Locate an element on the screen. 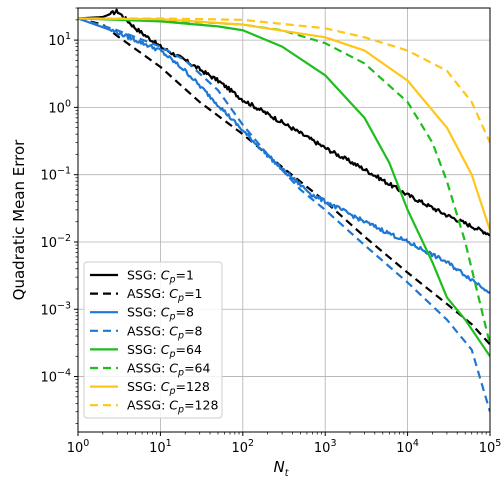  x-tick-label: 10⁵ is located at coordinates (490, 447).